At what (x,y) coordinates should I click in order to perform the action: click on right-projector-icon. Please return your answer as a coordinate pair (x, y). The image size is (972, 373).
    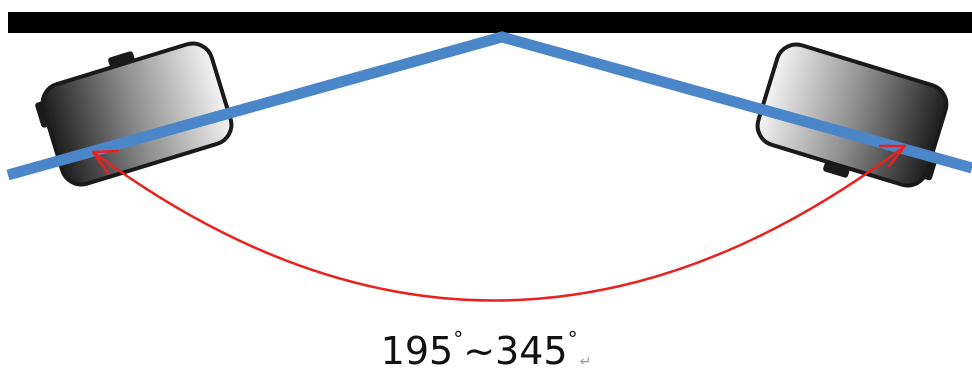
    Looking at the image, I should click on (852, 115).